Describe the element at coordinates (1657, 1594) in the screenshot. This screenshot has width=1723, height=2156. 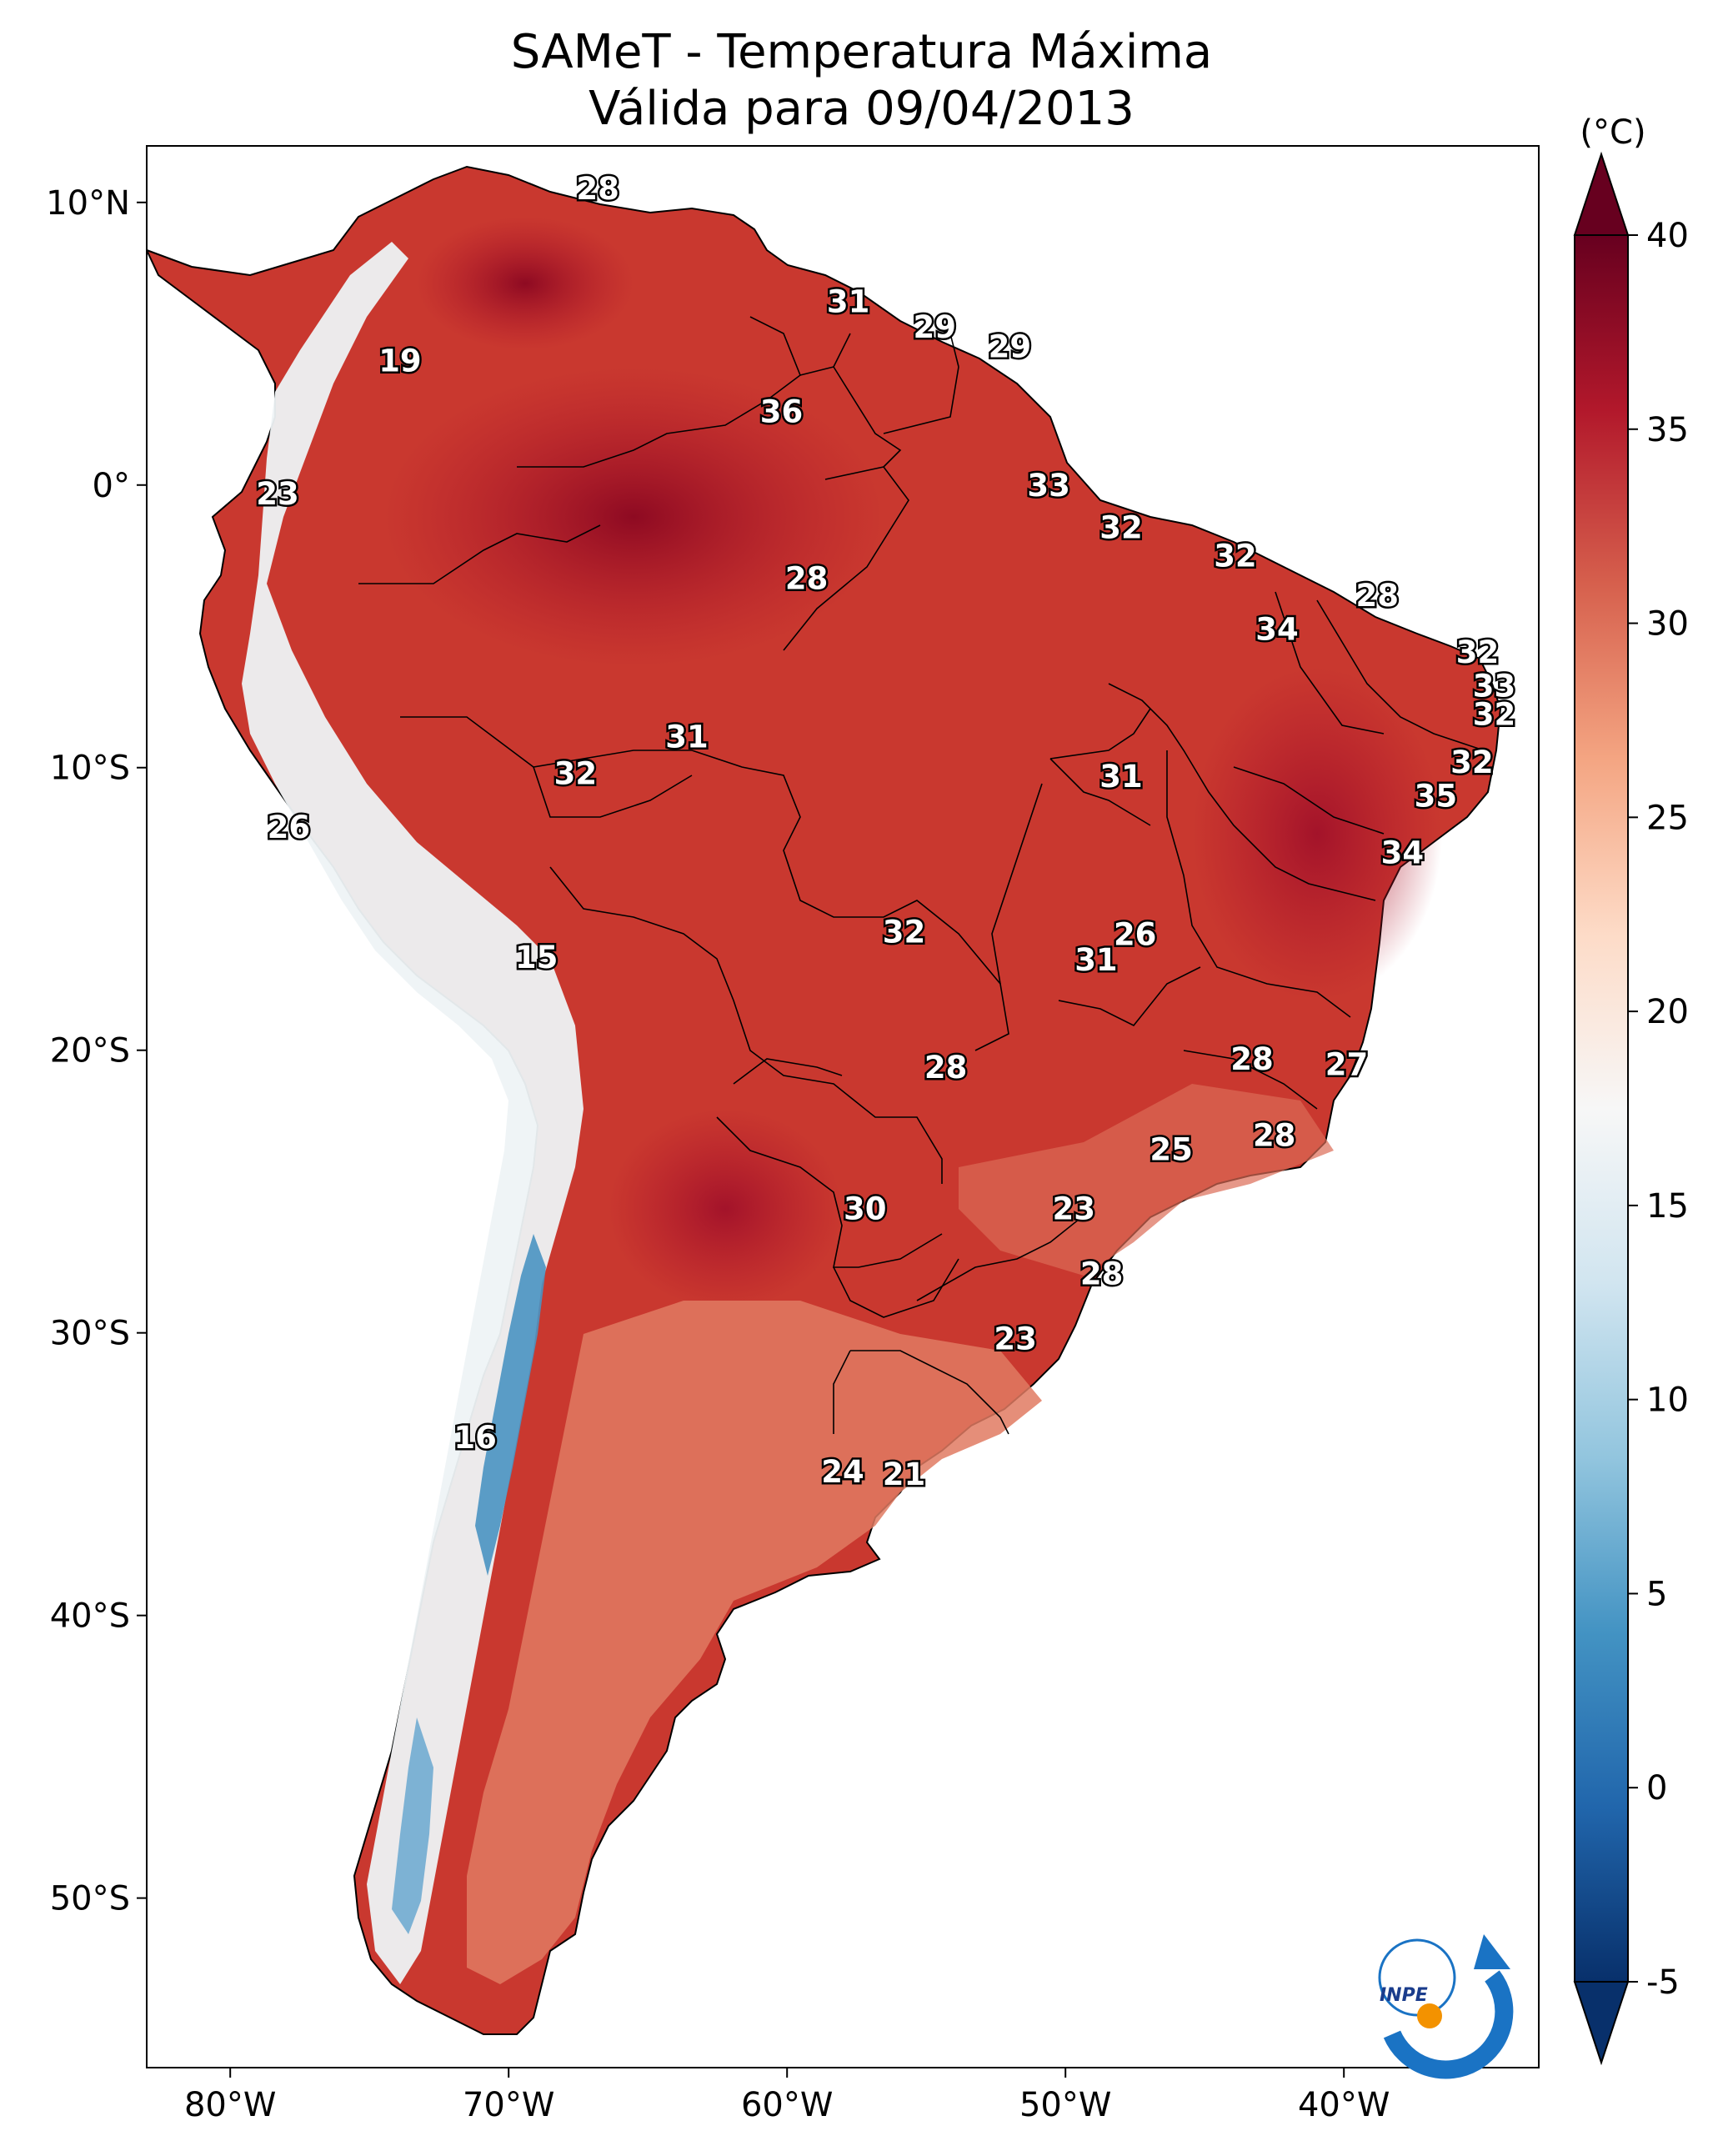
I see `colorbar-tick-label: 5` at that location.